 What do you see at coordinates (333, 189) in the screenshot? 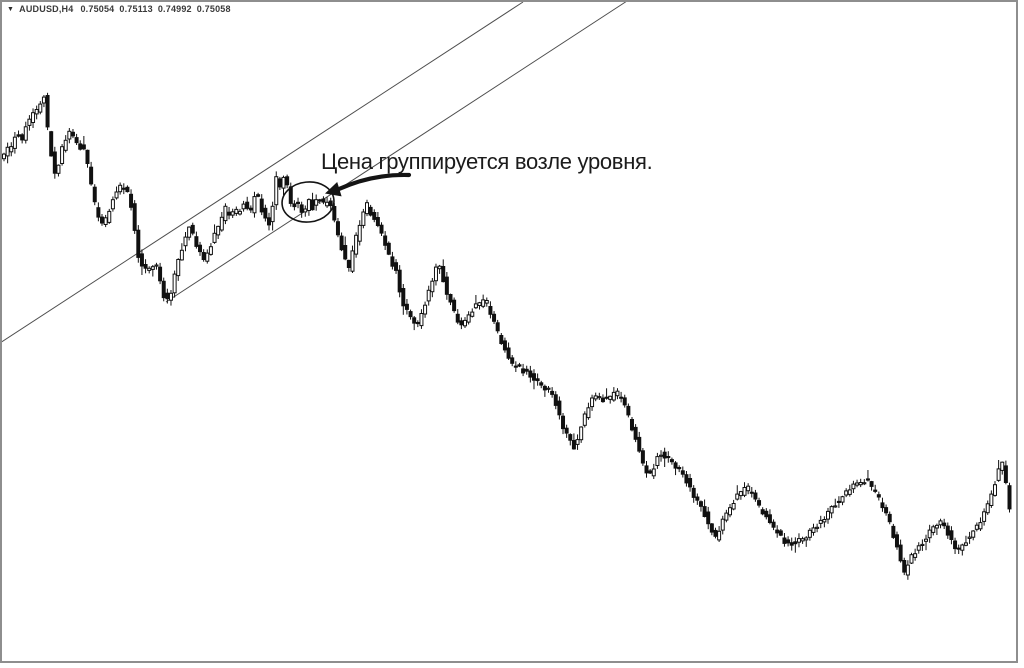
I see `arrow-annotation-head` at bounding box center [333, 189].